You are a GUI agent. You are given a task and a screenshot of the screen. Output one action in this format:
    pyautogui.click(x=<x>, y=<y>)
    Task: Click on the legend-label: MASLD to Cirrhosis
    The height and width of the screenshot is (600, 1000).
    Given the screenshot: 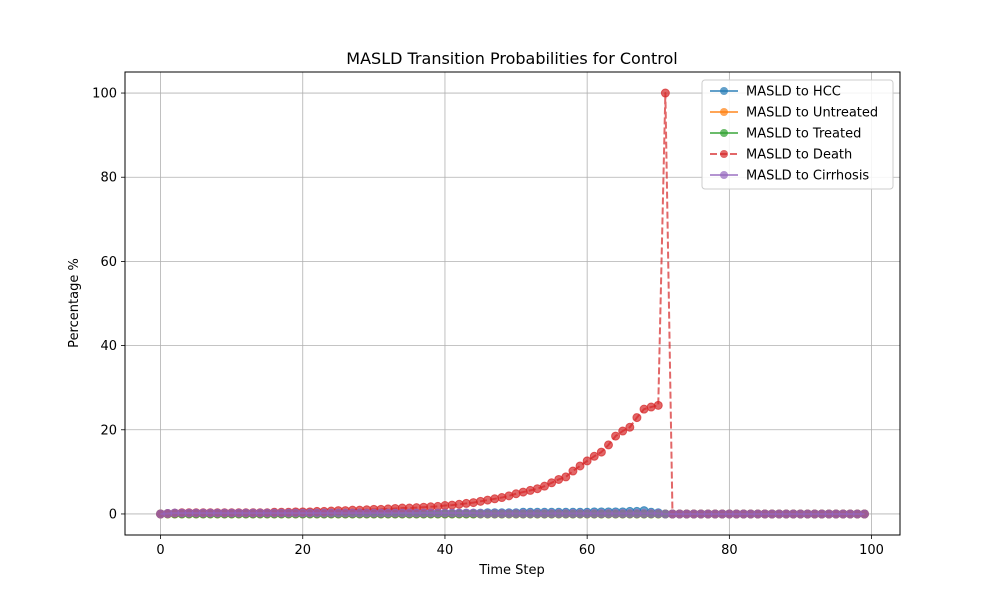 What is the action you would take?
    pyautogui.click(x=807, y=176)
    